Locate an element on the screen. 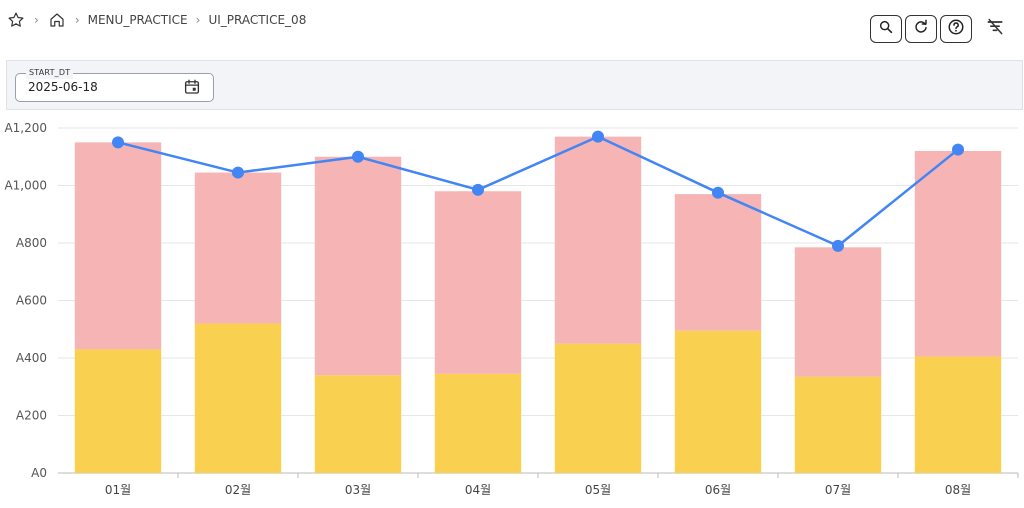 This screenshot has width=1024, height=508. refresh-icon is located at coordinates (921, 29).